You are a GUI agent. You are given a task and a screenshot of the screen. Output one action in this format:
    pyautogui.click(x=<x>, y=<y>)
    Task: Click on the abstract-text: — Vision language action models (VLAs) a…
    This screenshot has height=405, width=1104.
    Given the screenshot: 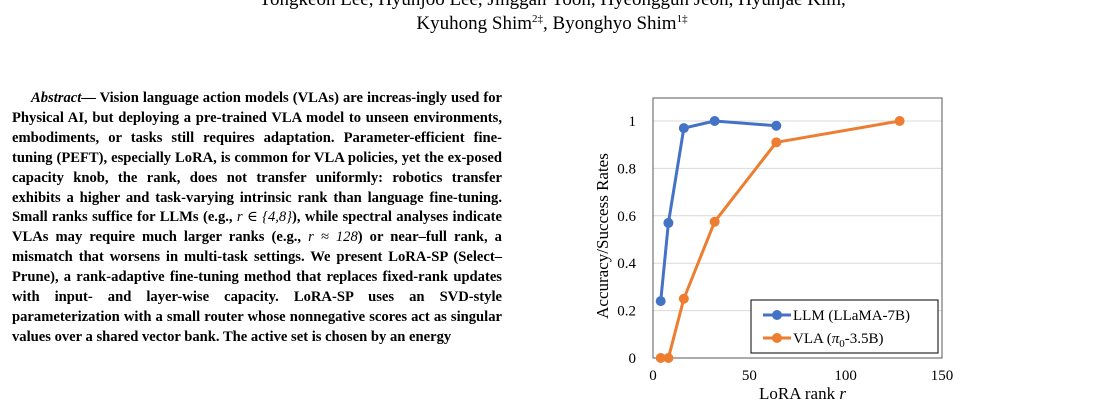 What is the action you would take?
    pyautogui.click(x=257, y=158)
    